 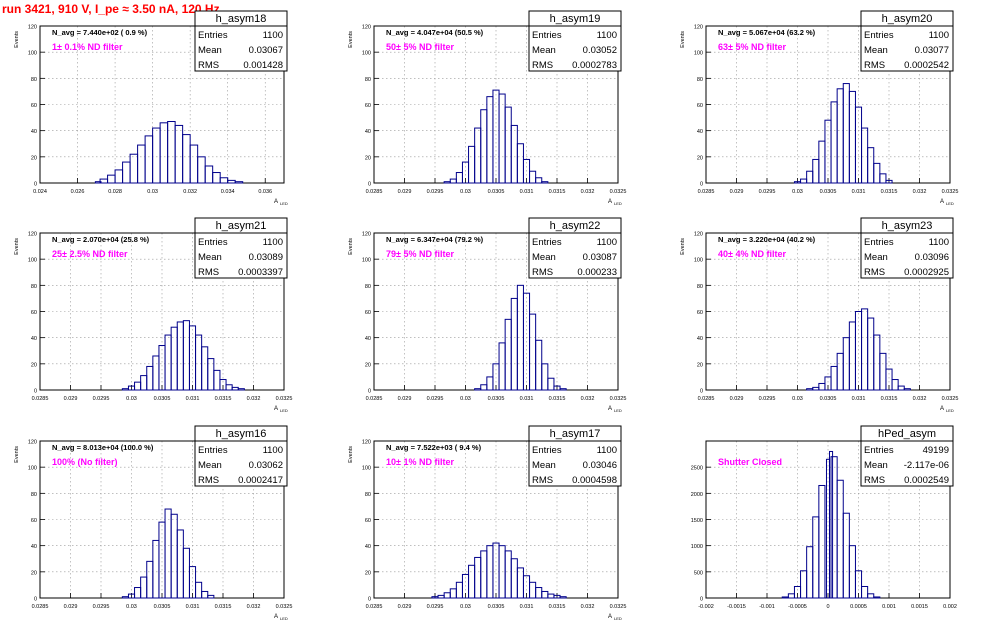 I want to click on stat-value: 0.0002542, so click(x=926, y=65).